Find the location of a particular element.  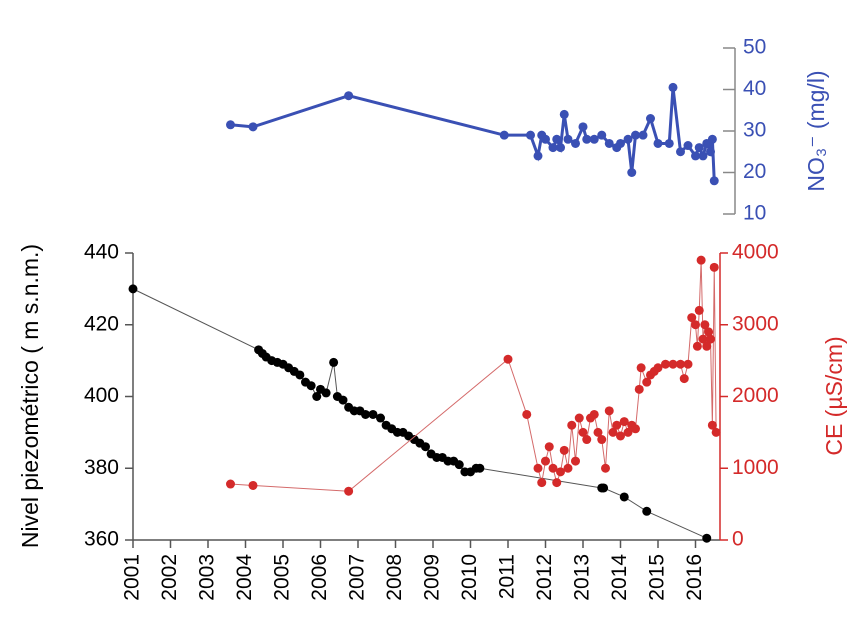

y-axis-title: Nivel piezométrico ( m s.n.m.) is located at coordinates (30, 396).